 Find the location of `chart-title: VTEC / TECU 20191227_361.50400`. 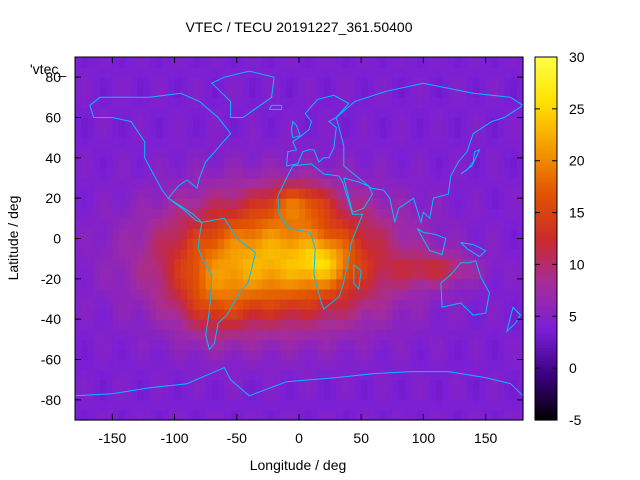

chart-title: VTEC / TECU 20191227_361.50400 is located at coordinates (298, 27).